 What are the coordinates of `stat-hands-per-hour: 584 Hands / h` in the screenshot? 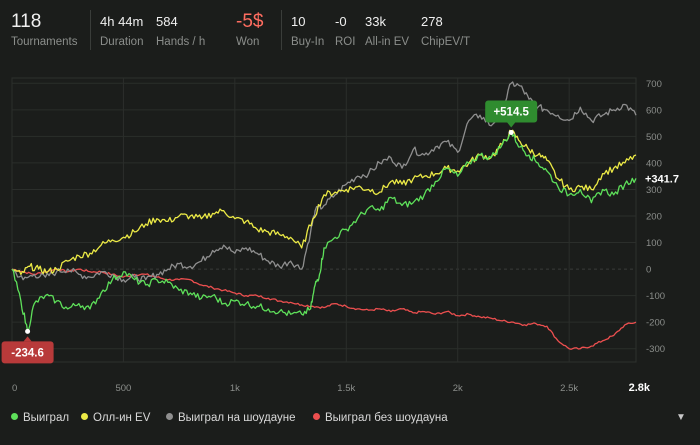 It's located at (180, 32).